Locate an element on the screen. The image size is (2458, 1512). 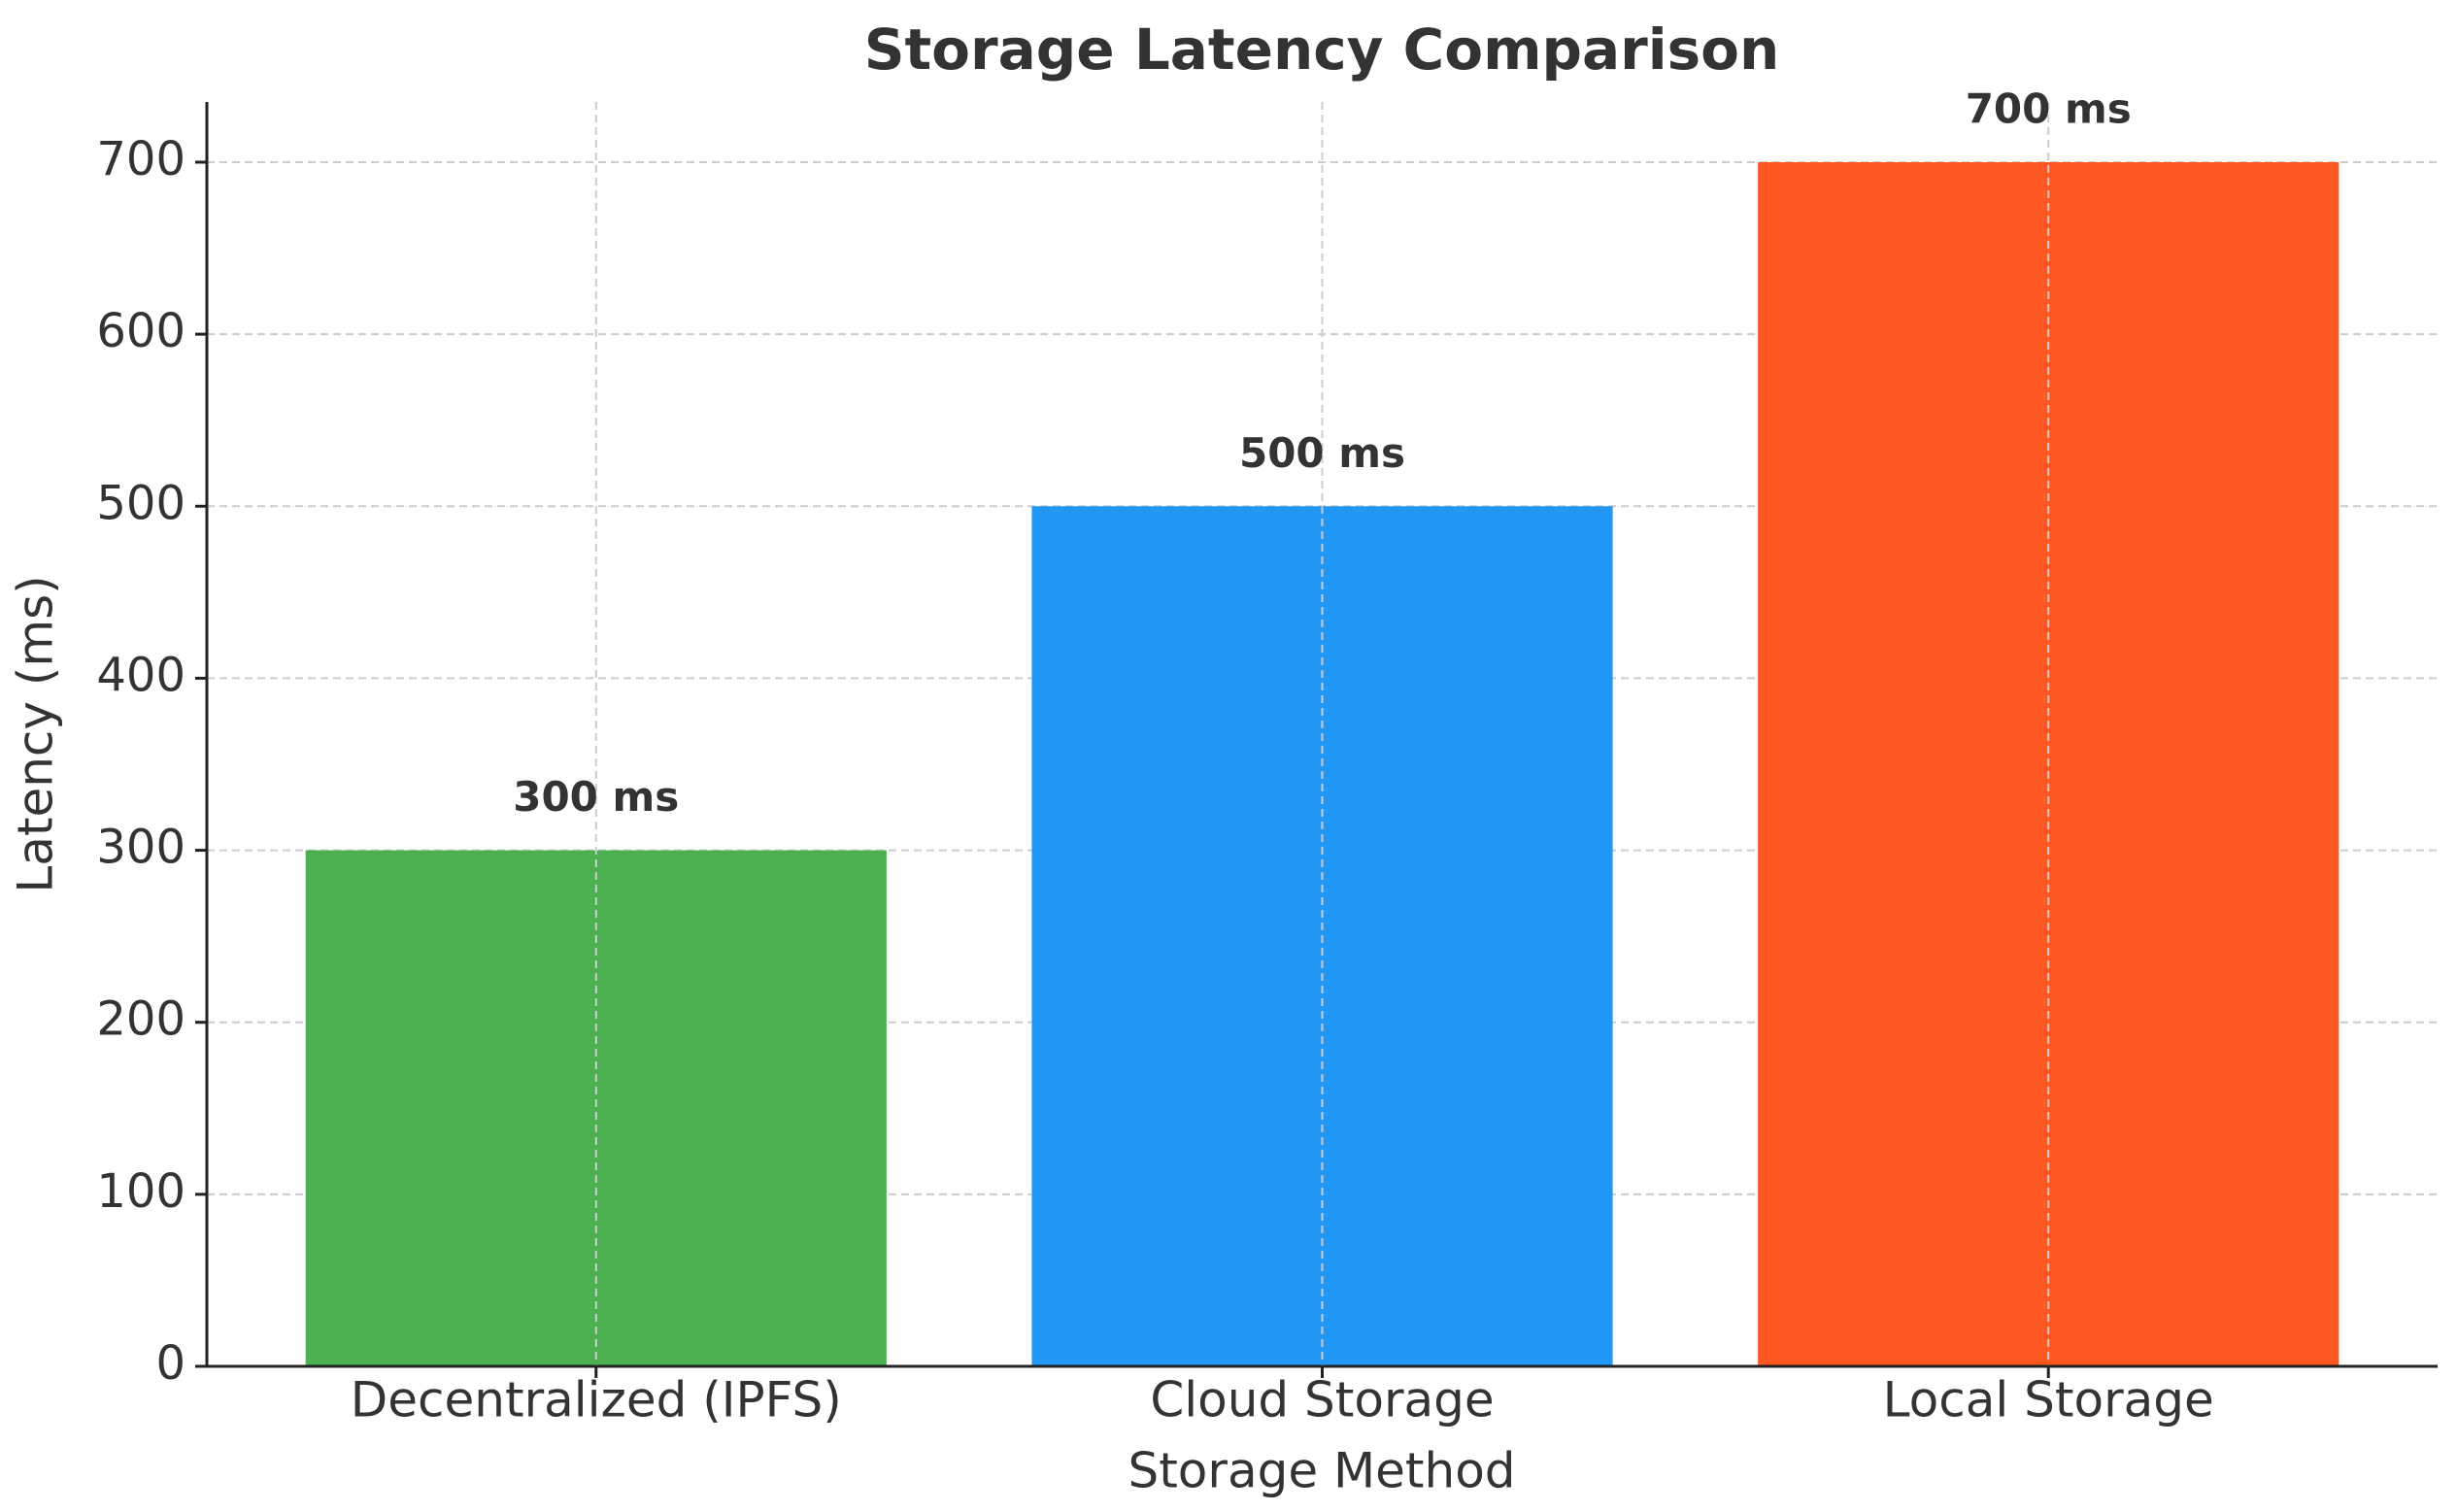
value-label: 700 ms is located at coordinates (2049, 109).